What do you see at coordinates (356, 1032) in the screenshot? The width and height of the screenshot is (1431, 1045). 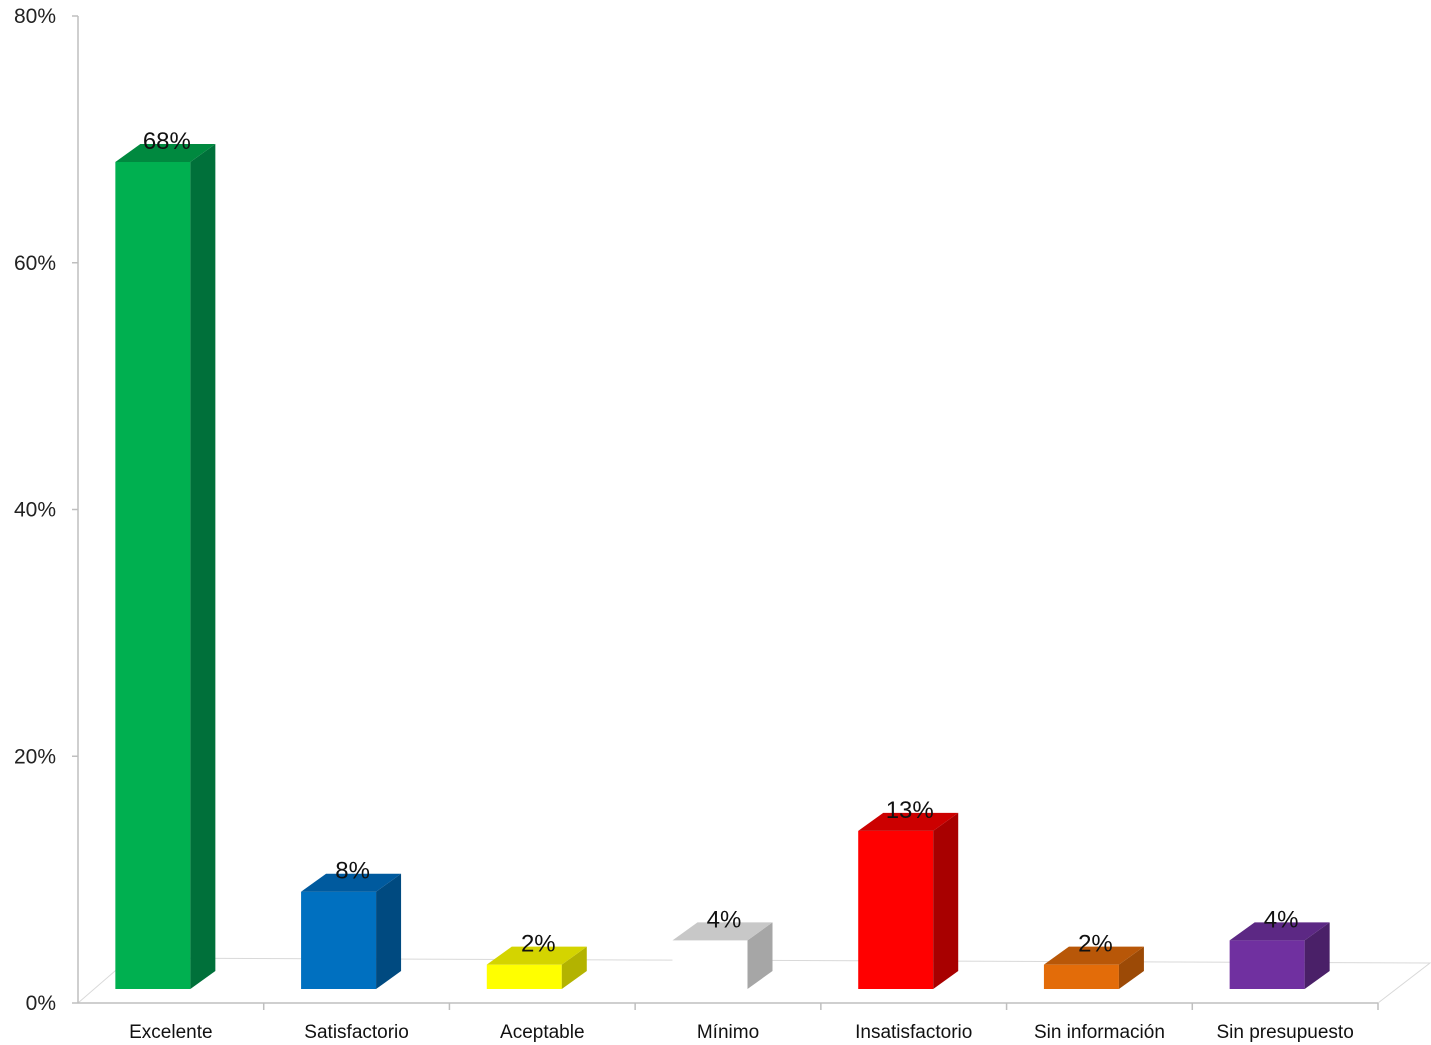 I see `category-label: Satisfactorio` at bounding box center [356, 1032].